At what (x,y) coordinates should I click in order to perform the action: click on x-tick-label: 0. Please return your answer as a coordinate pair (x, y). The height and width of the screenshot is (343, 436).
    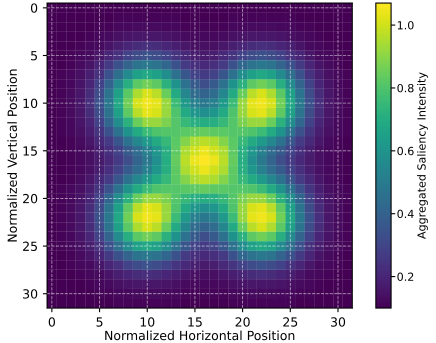
    Looking at the image, I should click on (52, 322).